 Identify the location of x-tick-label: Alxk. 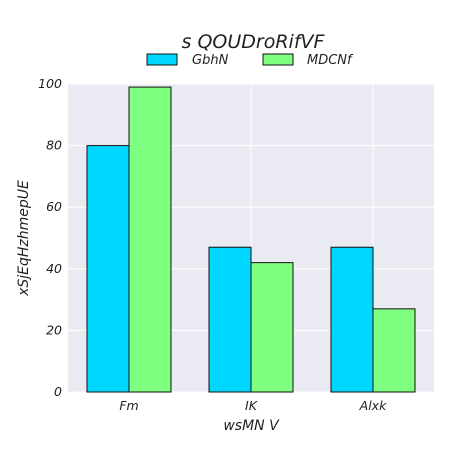
(373, 405).